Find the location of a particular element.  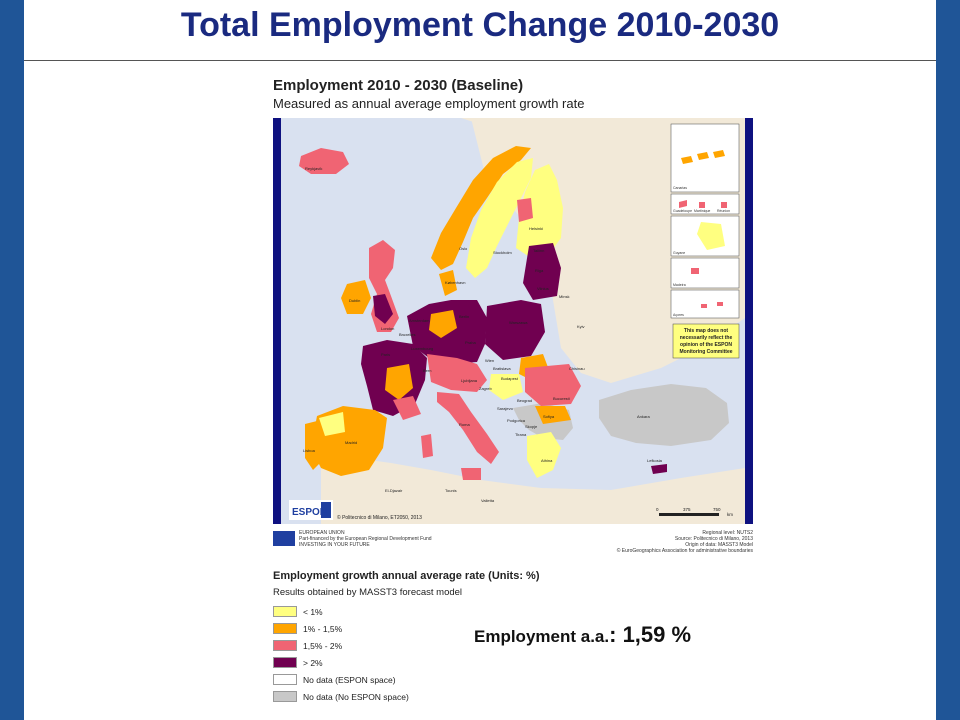

legend-label: 1% - 1,5% is located at coordinates (323, 628).